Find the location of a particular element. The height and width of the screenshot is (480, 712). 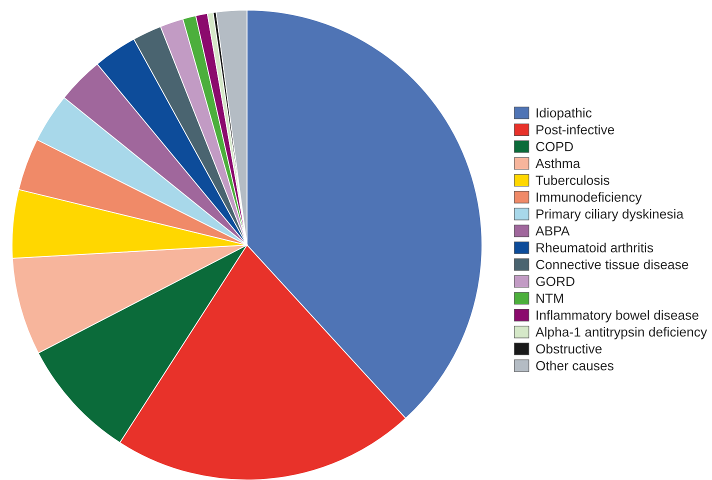

legend-label: Obstructive is located at coordinates (569, 349).